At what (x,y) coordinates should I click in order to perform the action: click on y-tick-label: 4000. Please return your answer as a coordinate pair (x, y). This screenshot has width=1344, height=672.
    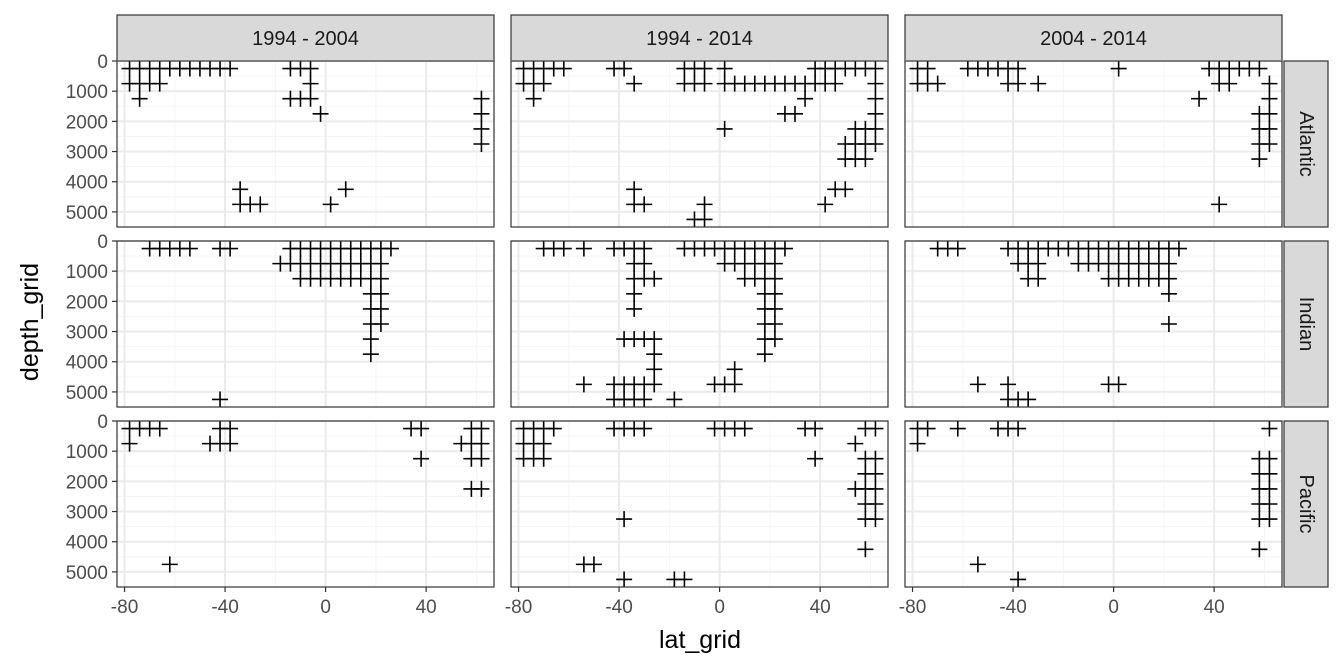
    Looking at the image, I should click on (87, 183).